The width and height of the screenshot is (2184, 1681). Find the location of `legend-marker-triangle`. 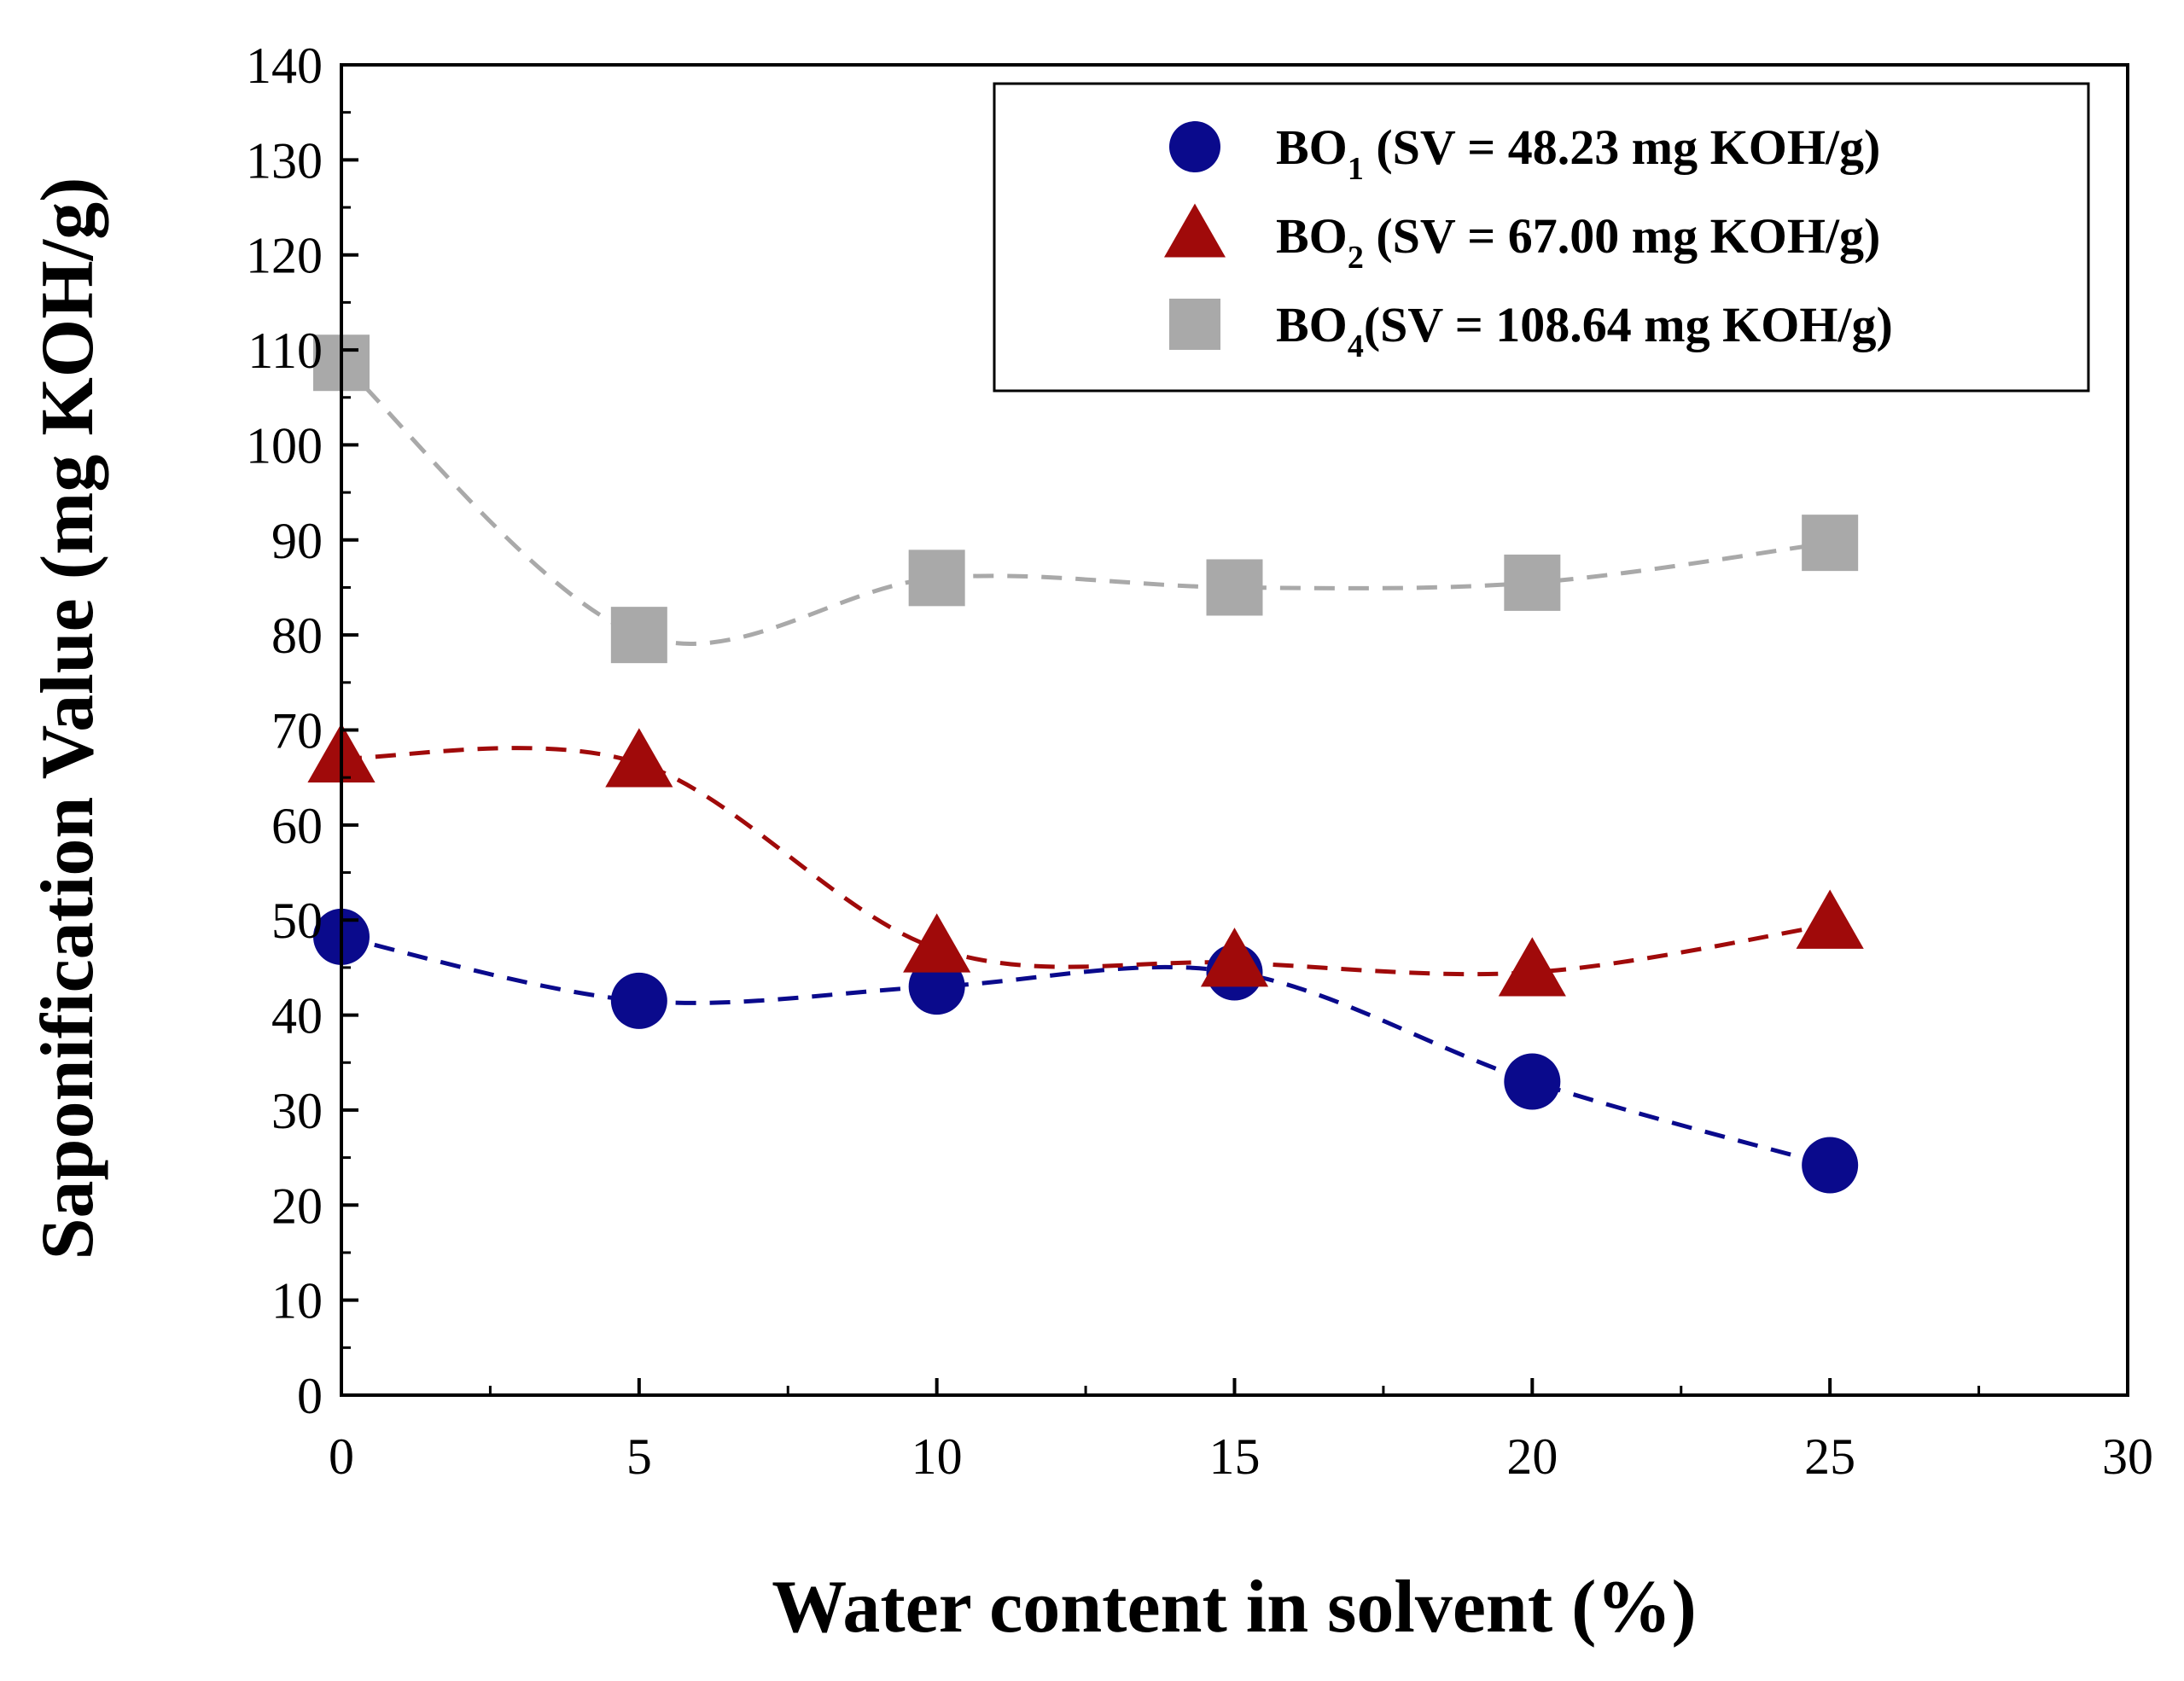

legend-marker-triangle is located at coordinates (1195, 231).